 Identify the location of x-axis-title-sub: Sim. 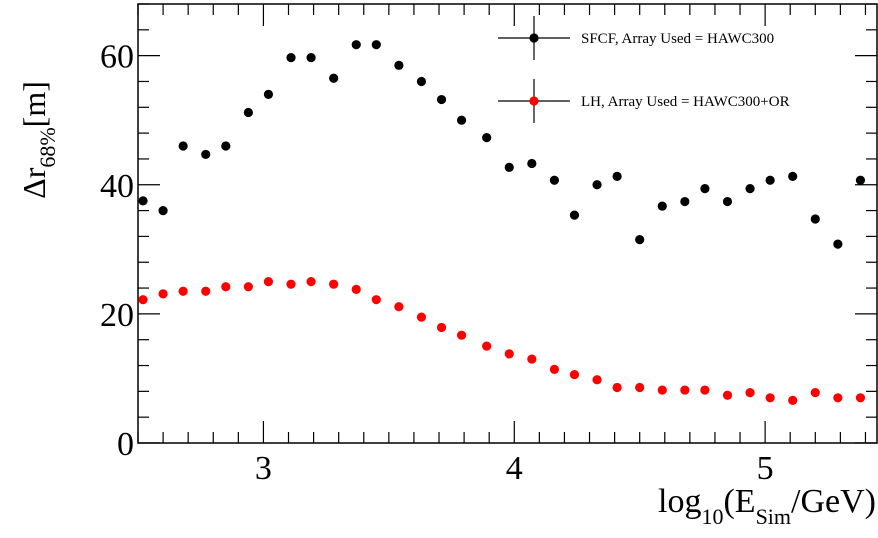
(773, 516).